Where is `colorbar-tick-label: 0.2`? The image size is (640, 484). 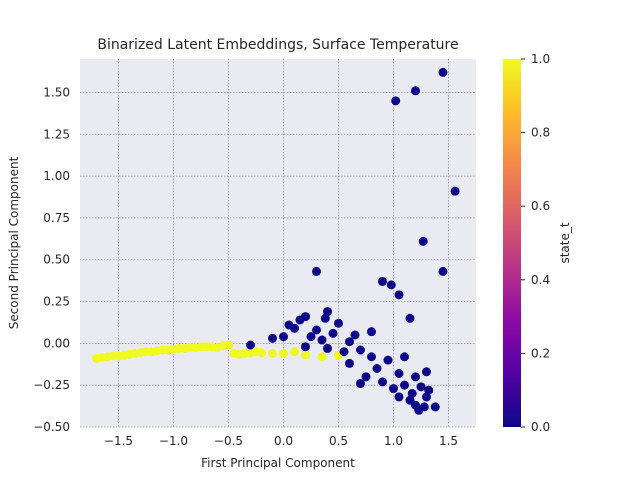 colorbar-tick-label: 0.2 is located at coordinates (540, 353).